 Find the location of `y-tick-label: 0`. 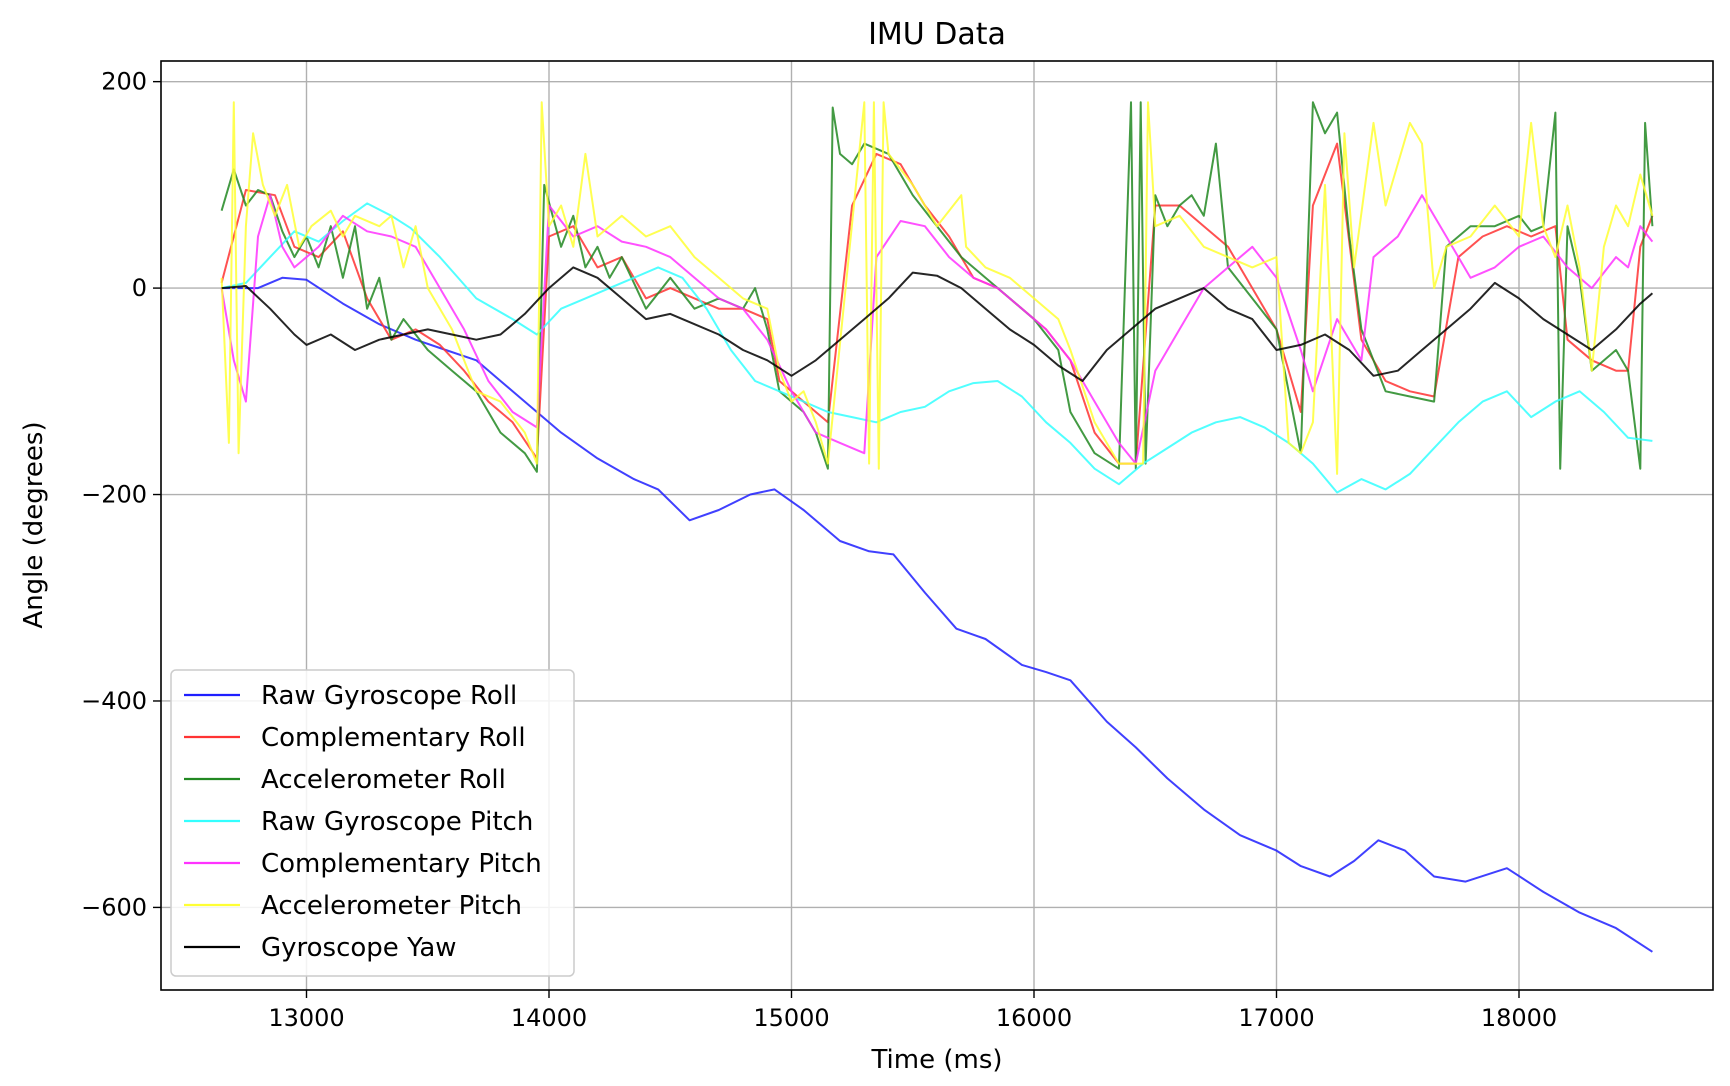

y-tick-label: 0 is located at coordinates (139, 288).